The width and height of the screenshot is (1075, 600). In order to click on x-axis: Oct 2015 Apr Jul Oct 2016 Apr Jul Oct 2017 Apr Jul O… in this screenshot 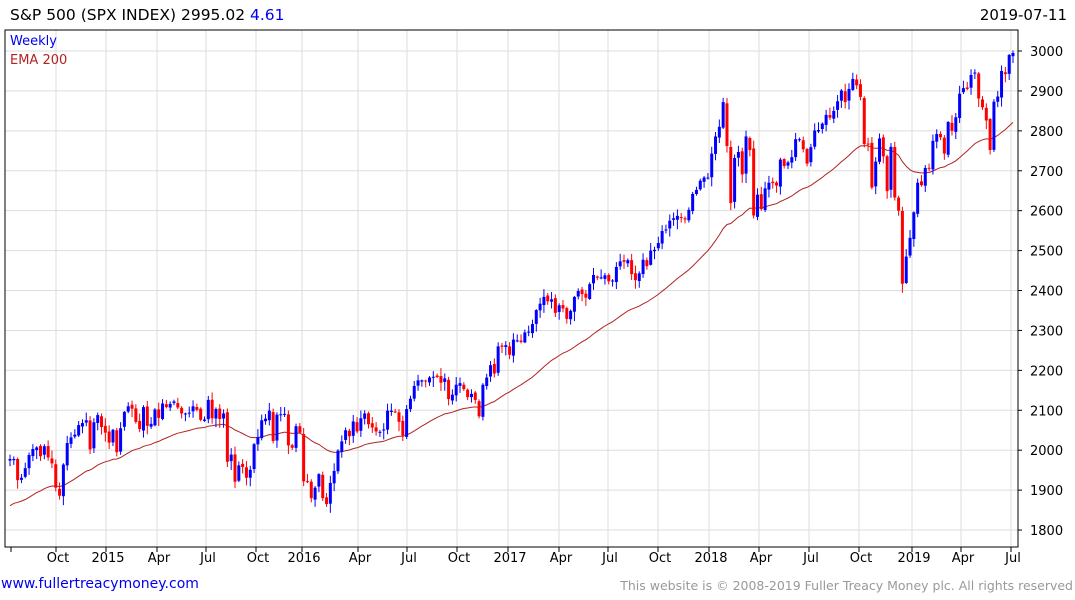, I will do `click(515, 556)`.